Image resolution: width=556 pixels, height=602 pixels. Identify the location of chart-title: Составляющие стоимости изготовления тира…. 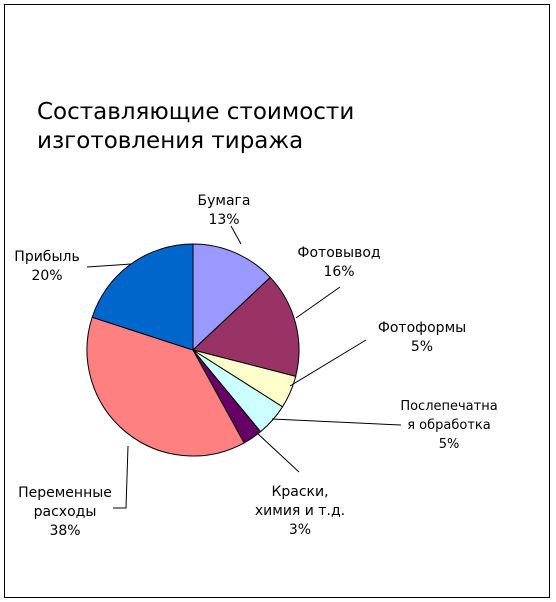
(195, 126).